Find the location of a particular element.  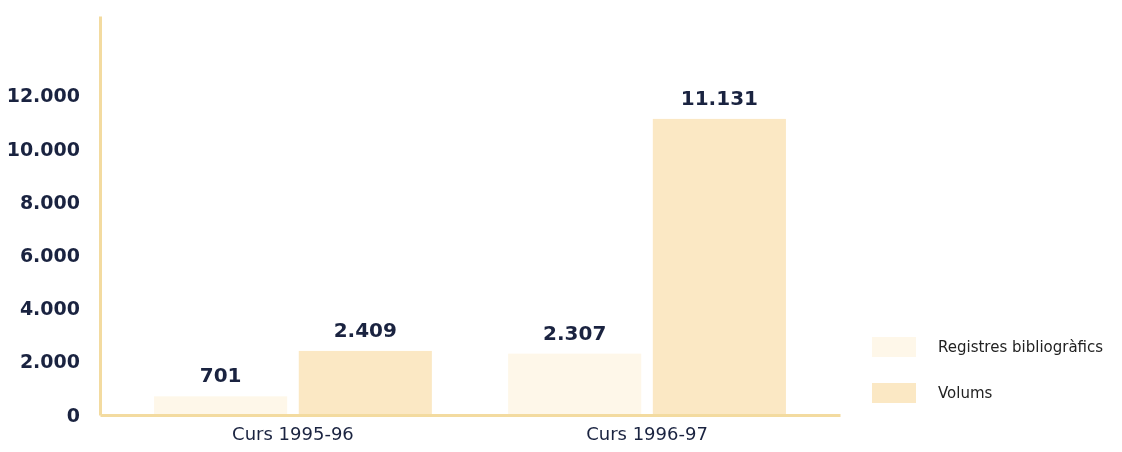

data-label: 11.131 is located at coordinates (719, 97).